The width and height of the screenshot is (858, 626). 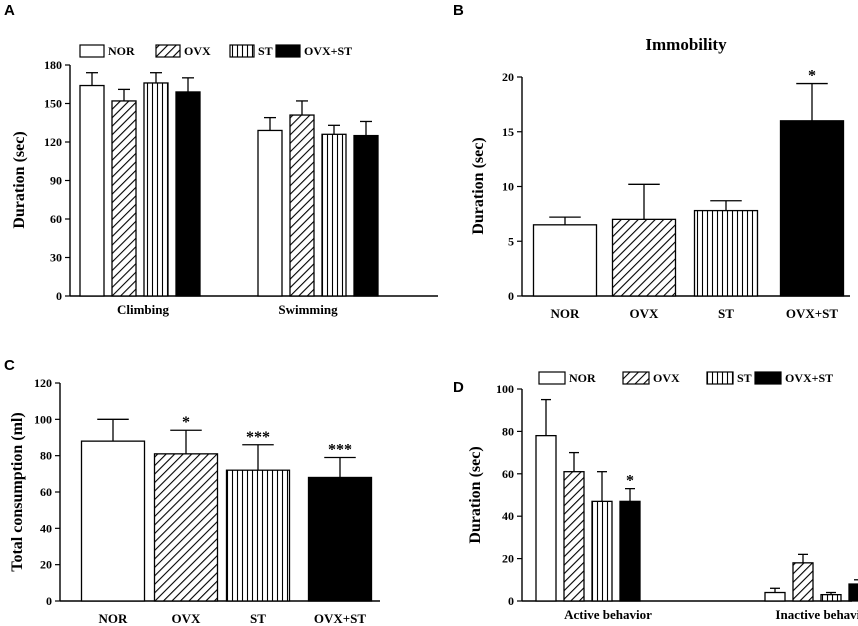 What do you see at coordinates (816, 614) in the screenshot?
I see `x-category-label: Inactive behavior` at bounding box center [816, 614].